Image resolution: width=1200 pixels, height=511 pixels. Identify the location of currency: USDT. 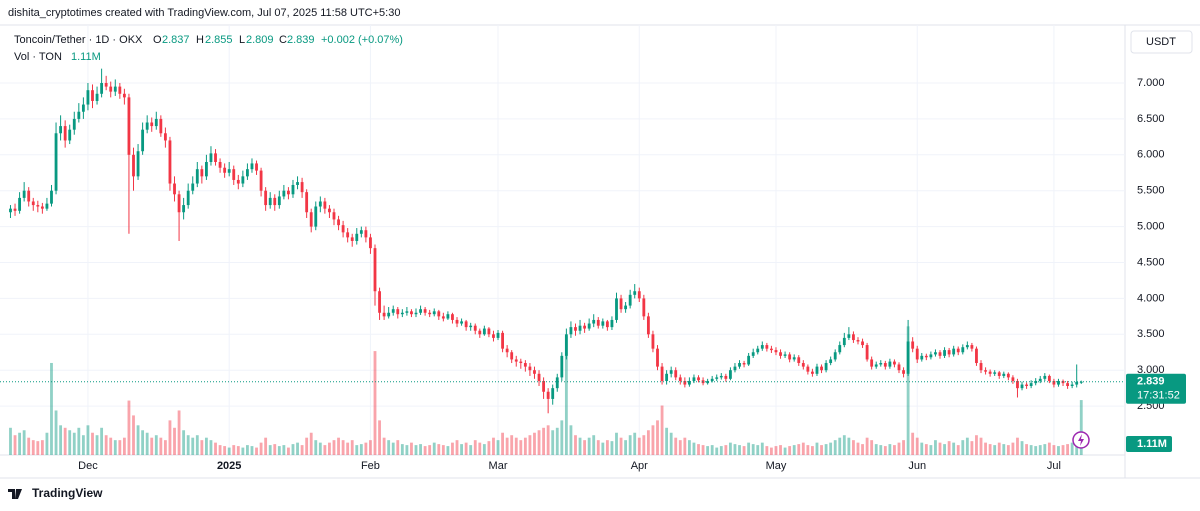
(1161, 42).